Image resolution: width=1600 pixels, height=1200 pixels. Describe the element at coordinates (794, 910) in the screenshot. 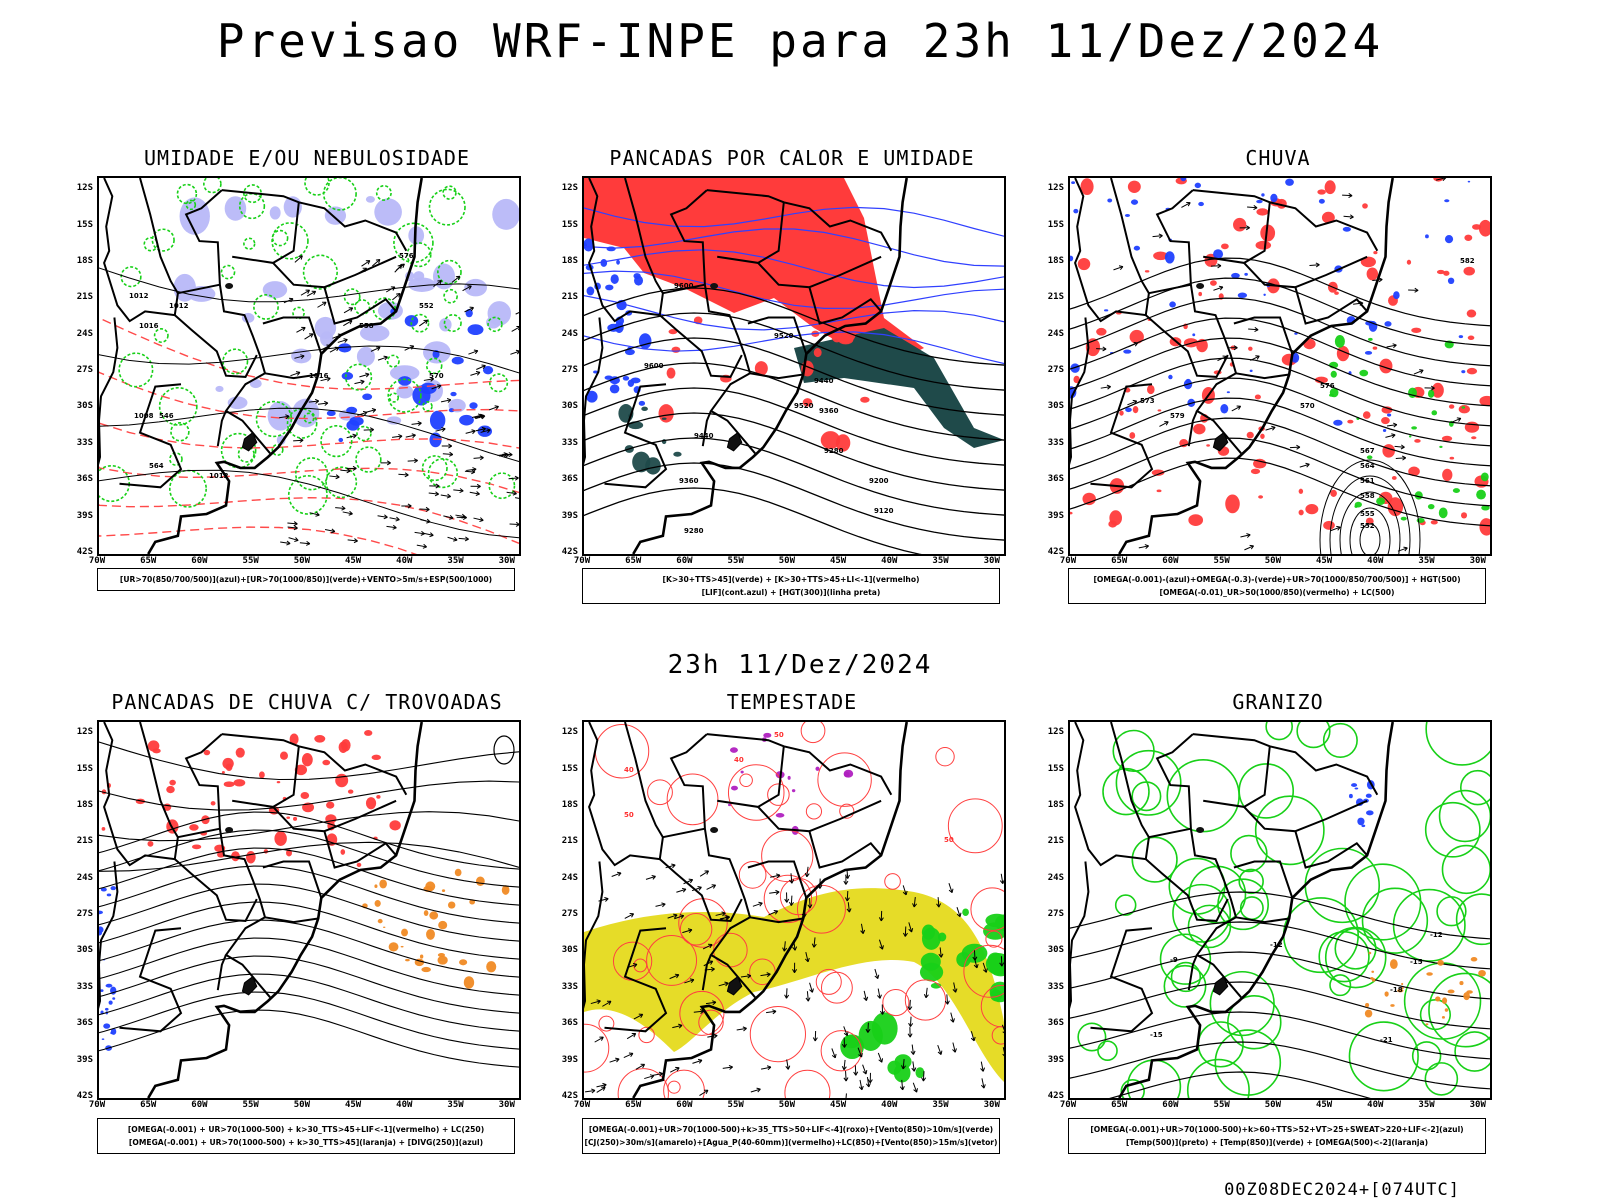

I see `map-canvas: 50 40 50 40 50` at that location.